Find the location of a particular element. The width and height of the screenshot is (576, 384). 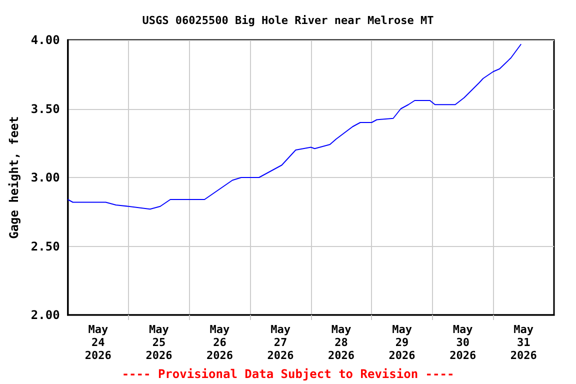

y-tick-label: 2.00 is located at coordinates (45, 315).